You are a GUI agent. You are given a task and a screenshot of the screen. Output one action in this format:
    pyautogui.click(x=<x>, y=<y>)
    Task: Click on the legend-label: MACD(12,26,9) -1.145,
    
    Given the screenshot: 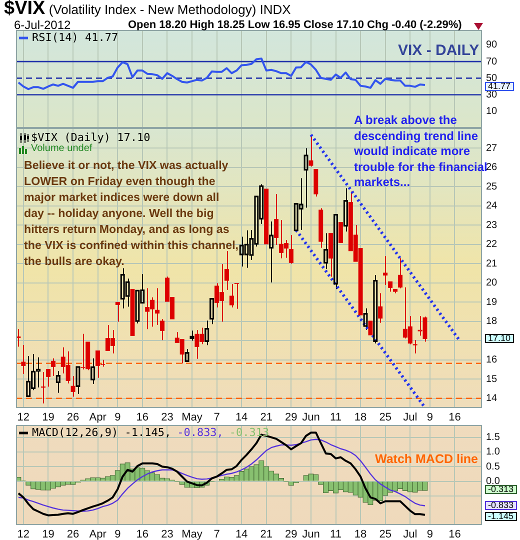 What is the action you would take?
    pyautogui.click(x=102, y=432)
    